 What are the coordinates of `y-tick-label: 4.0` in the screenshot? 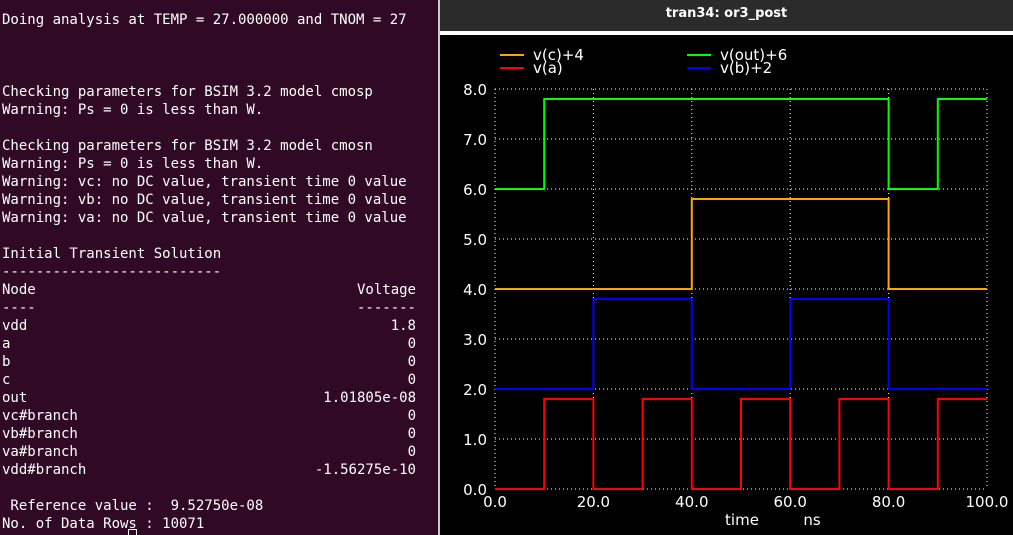 It's located at (475, 290).